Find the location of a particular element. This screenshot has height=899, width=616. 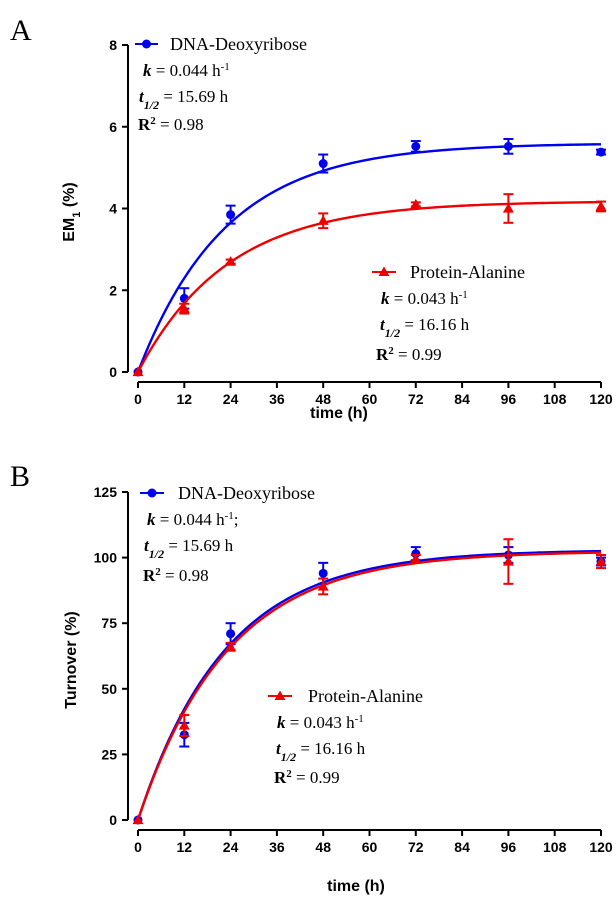

panel-b-ytick-label: 0 is located at coordinates (113, 820).